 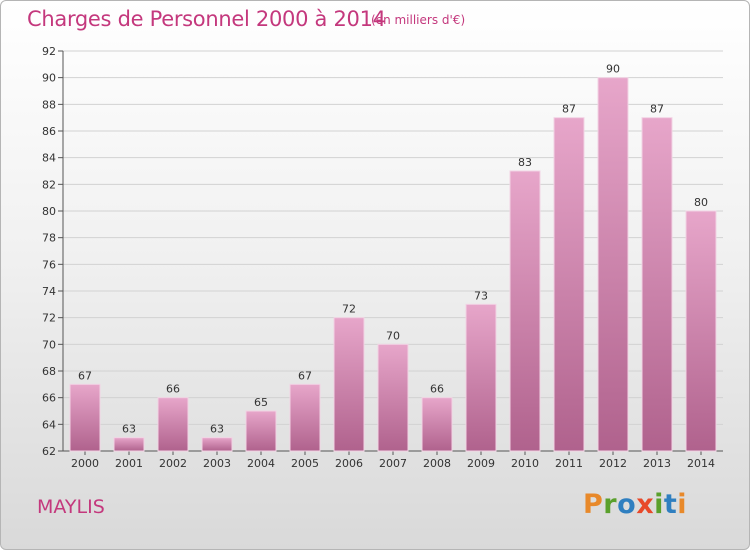 What do you see at coordinates (613, 69) in the screenshot?
I see `data-label: 90` at bounding box center [613, 69].